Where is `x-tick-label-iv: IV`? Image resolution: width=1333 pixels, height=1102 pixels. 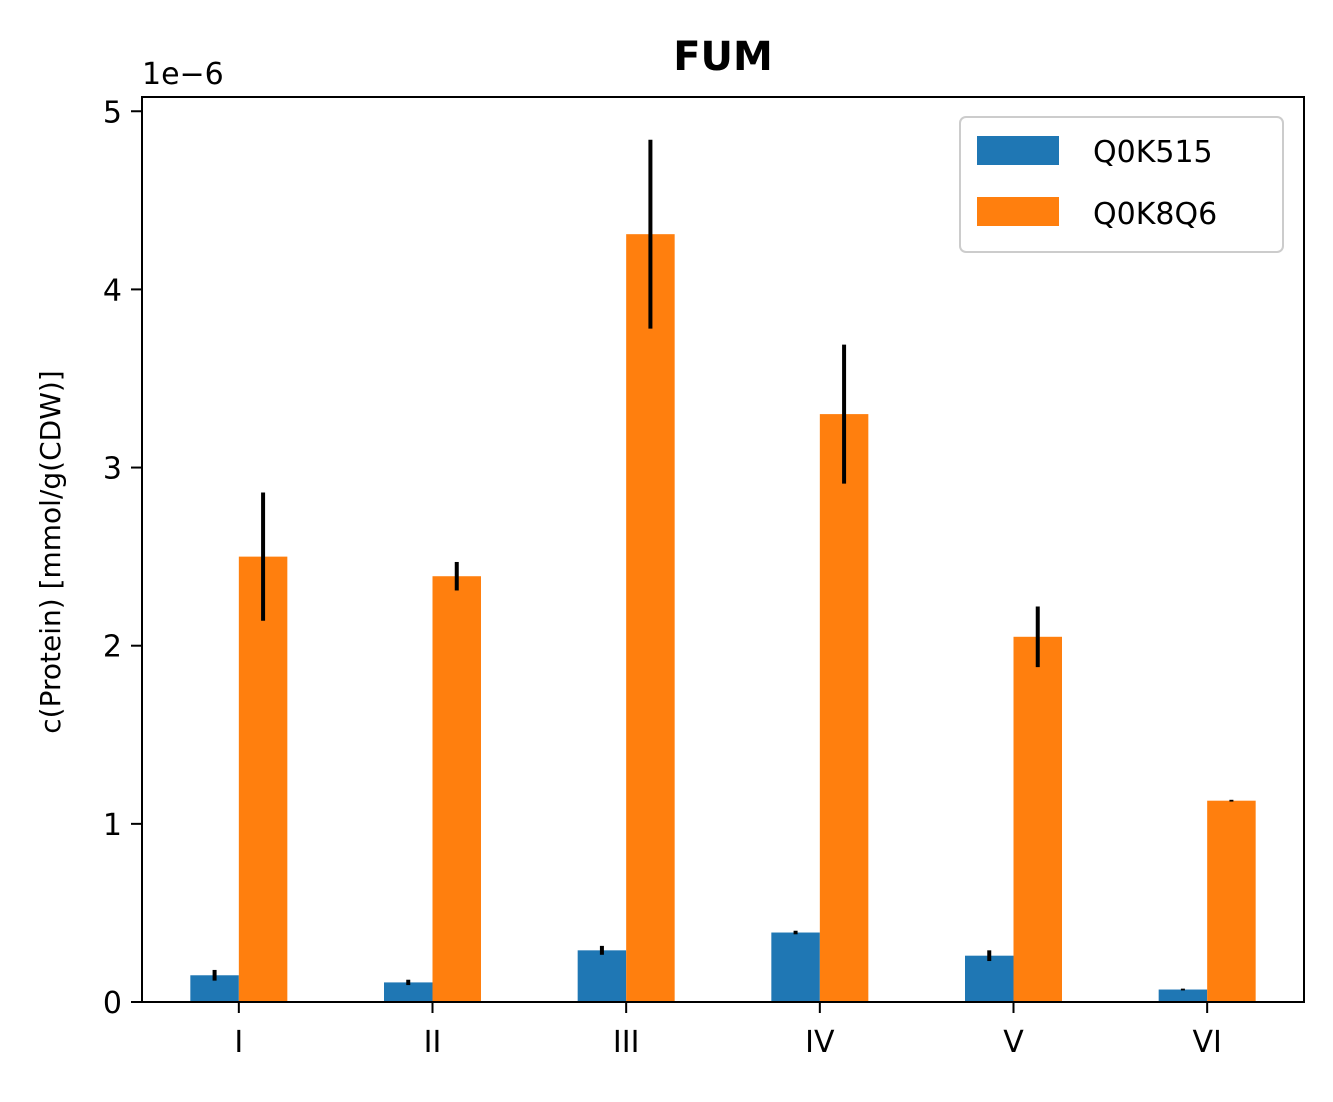 x-tick-label-iv: IV is located at coordinates (820, 1042).